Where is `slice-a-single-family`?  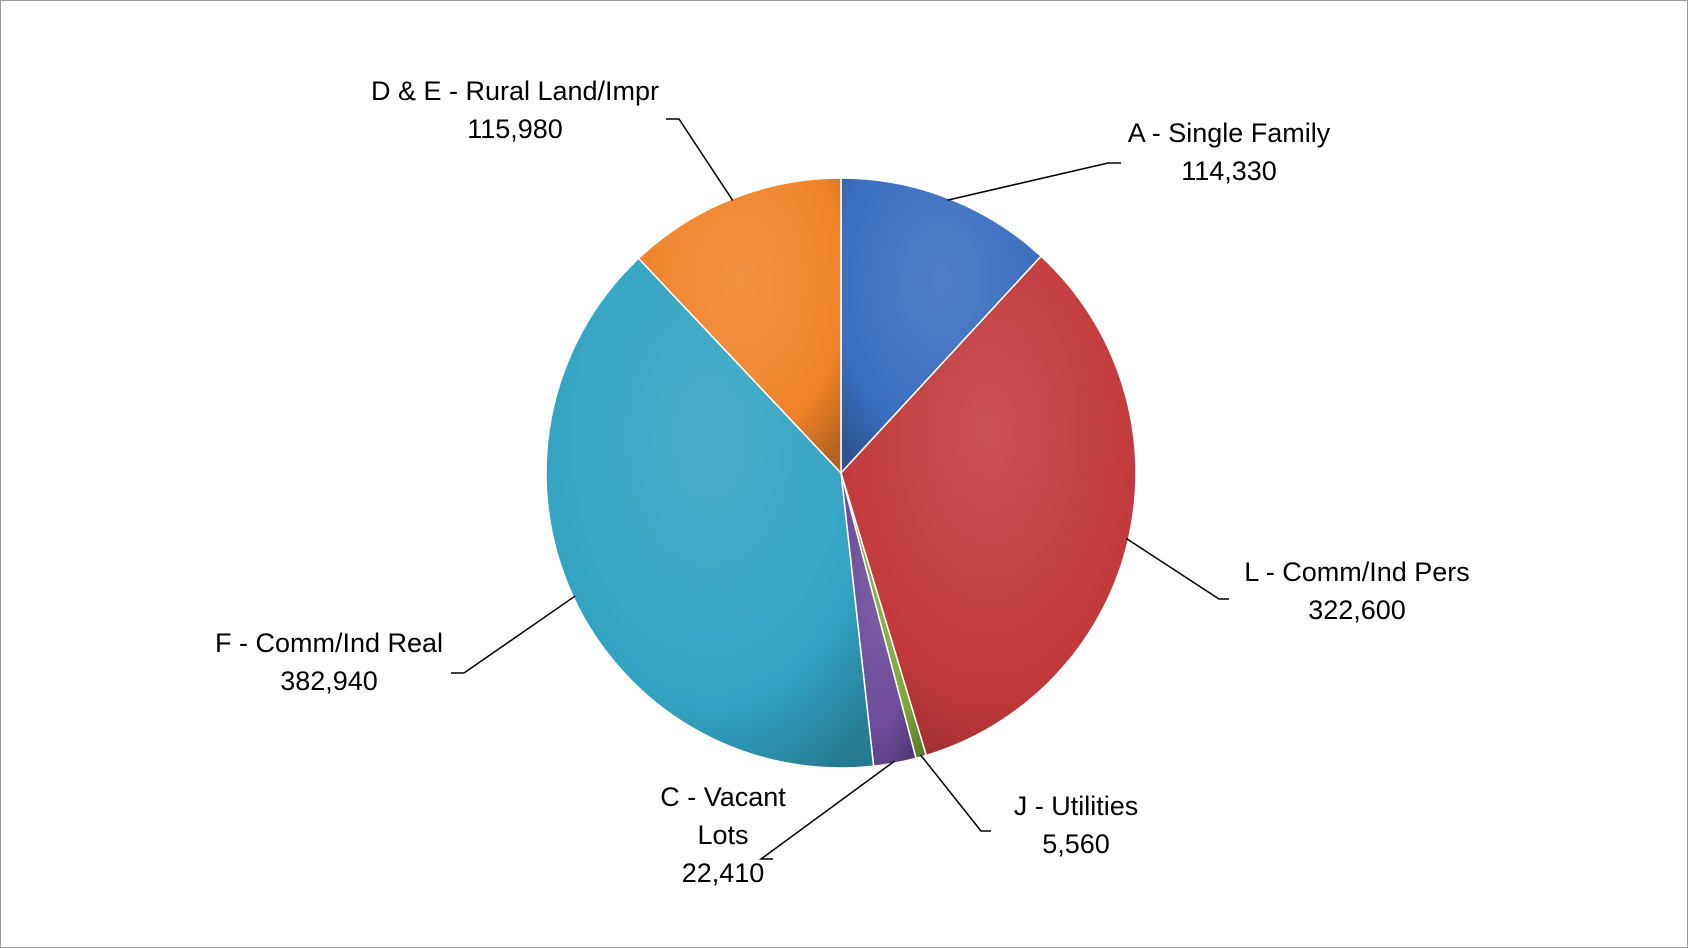 slice-a-single-family is located at coordinates (941, 326).